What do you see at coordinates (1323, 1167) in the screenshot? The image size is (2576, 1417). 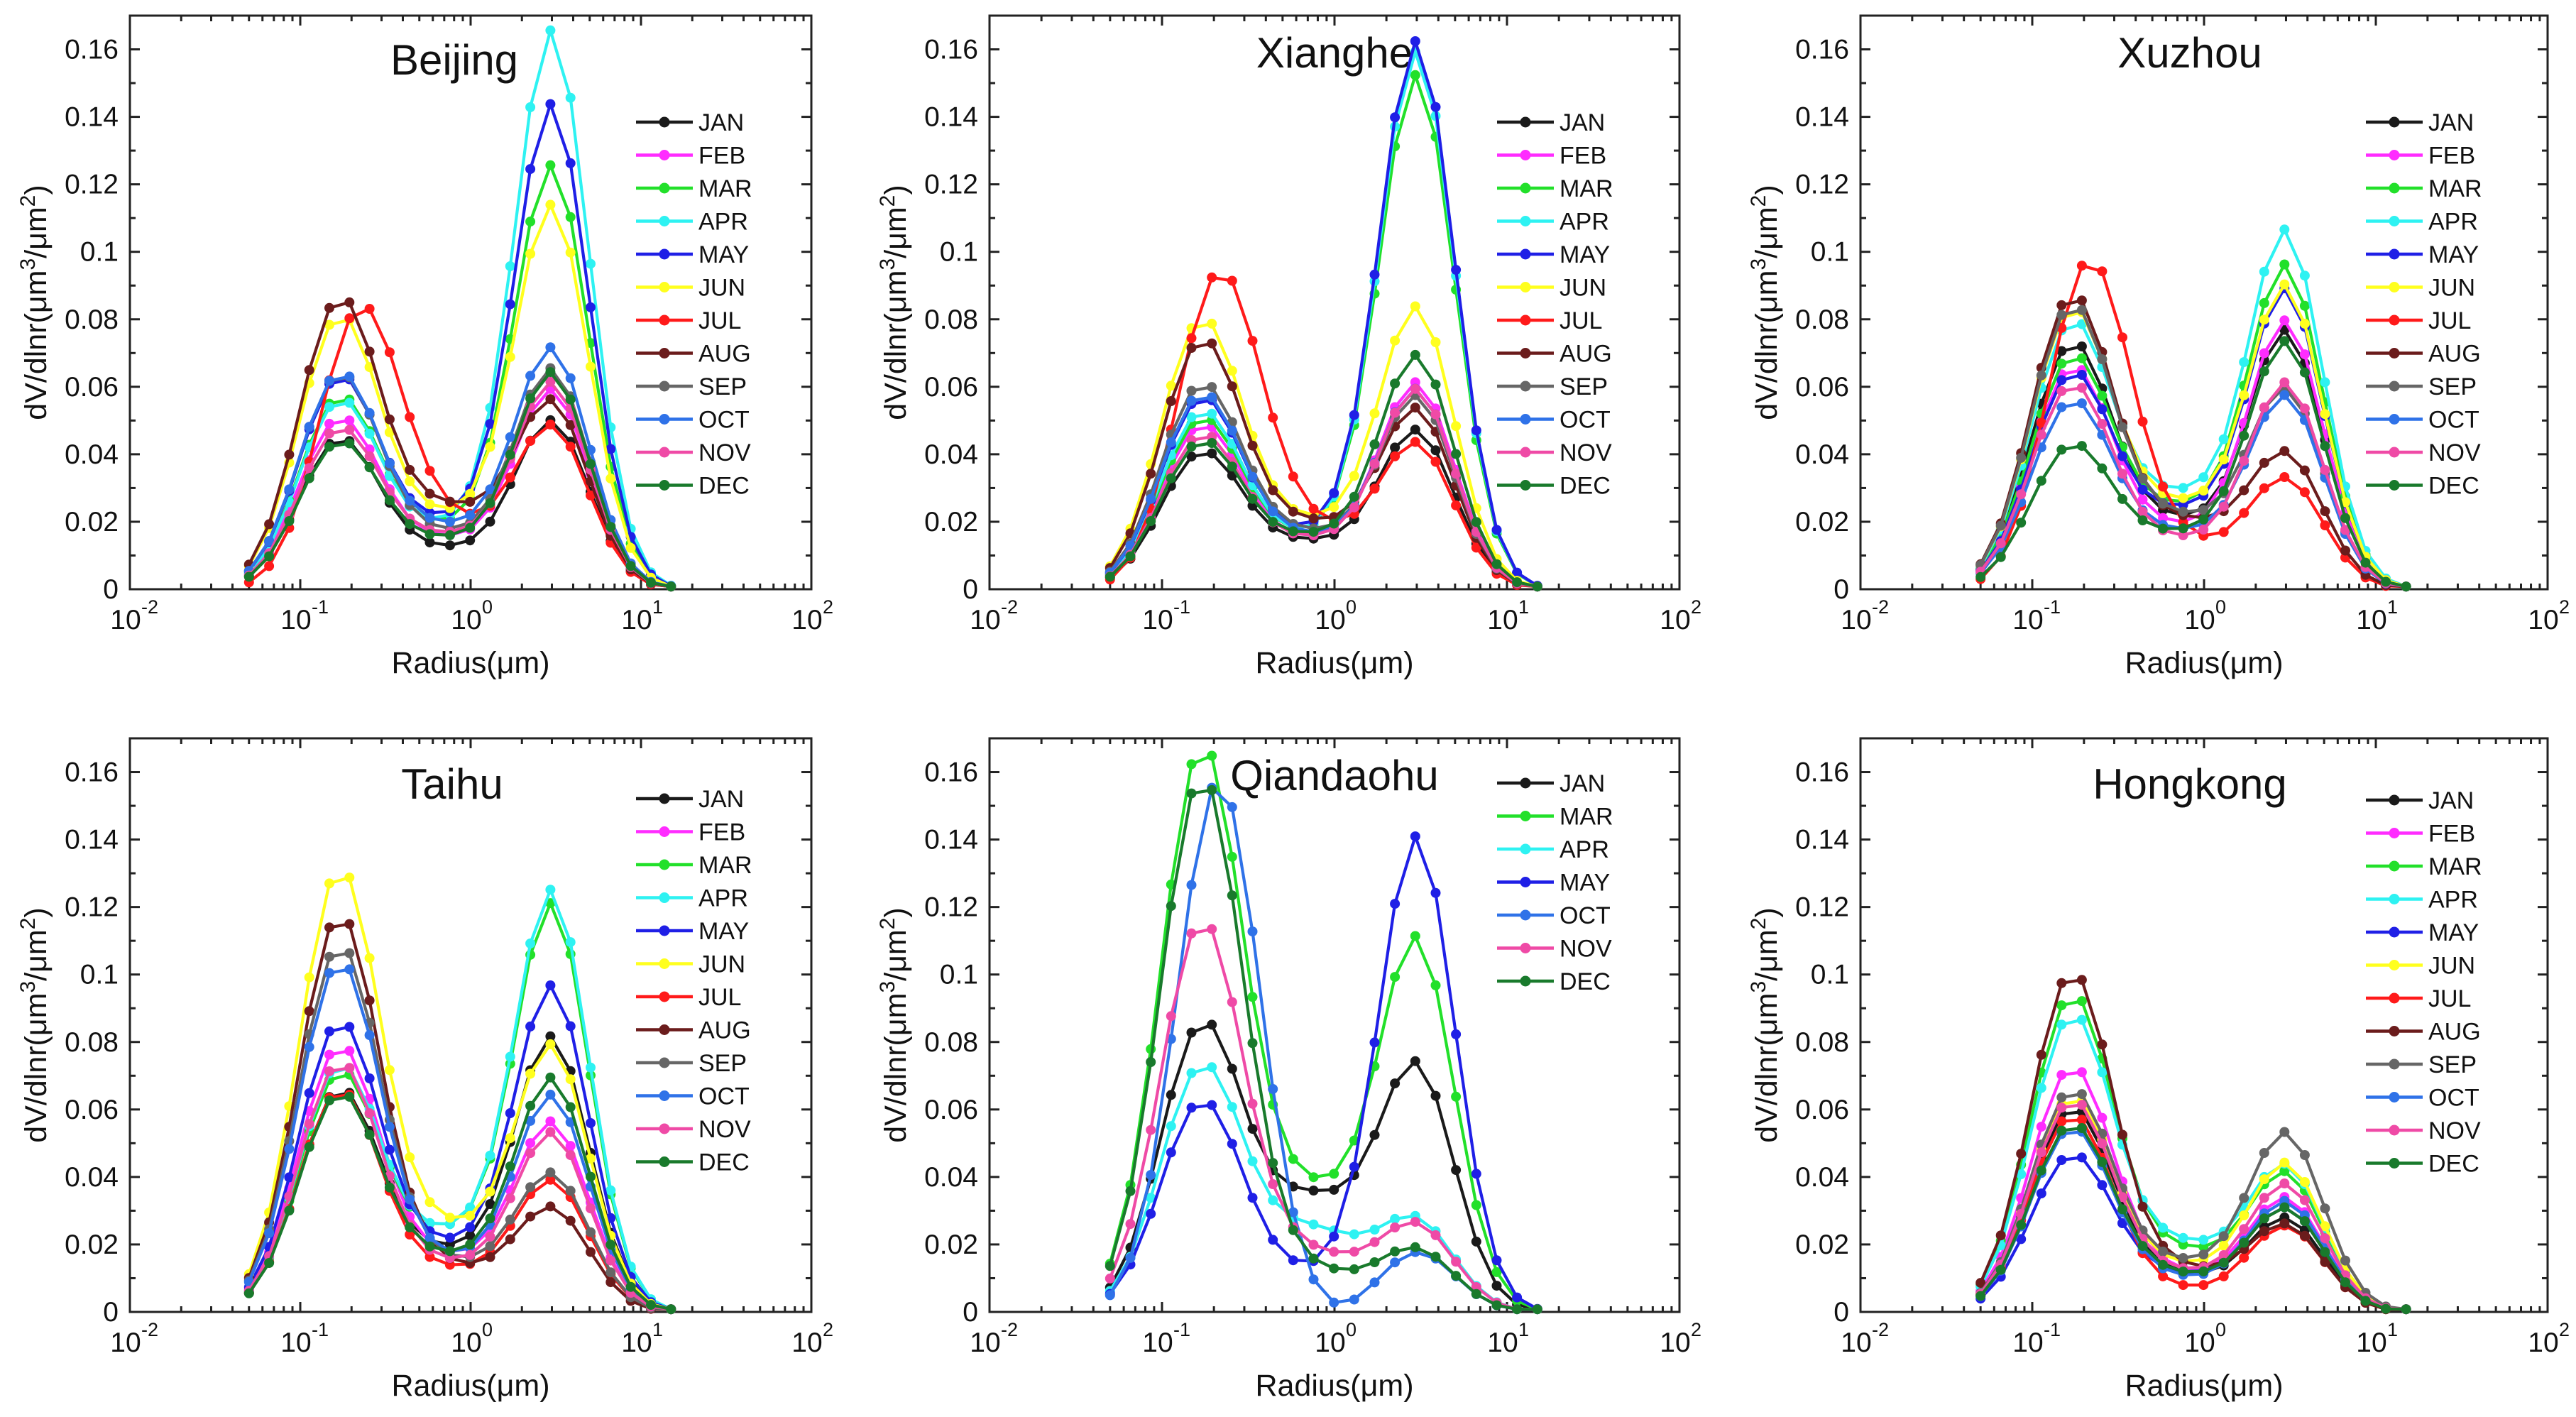 I see `series-line-jan` at bounding box center [1323, 1167].